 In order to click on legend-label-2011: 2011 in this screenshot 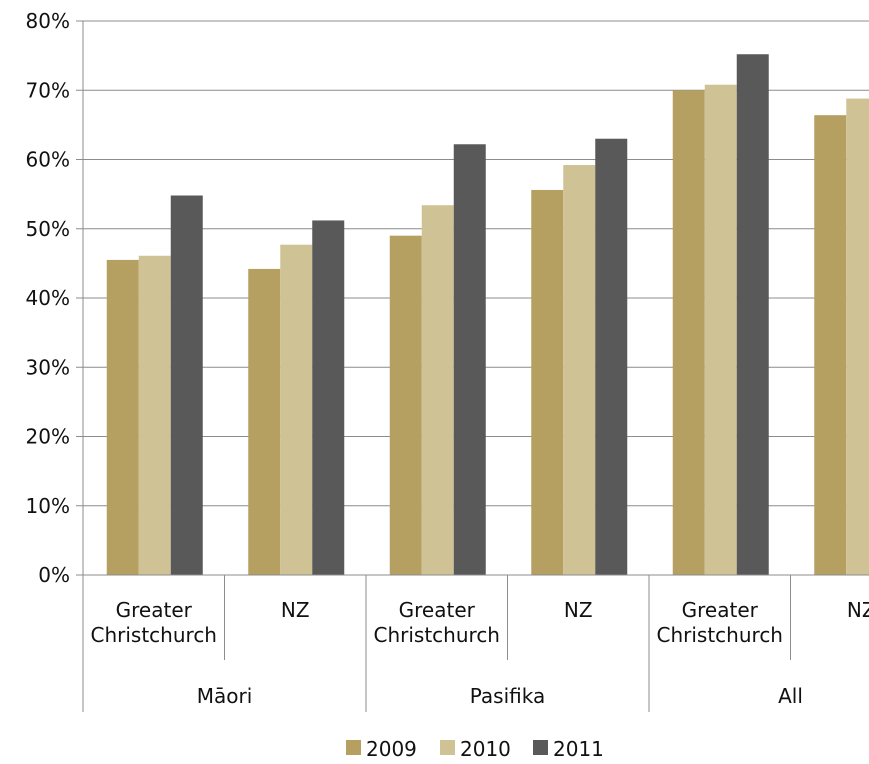, I will do `click(578, 748)`.